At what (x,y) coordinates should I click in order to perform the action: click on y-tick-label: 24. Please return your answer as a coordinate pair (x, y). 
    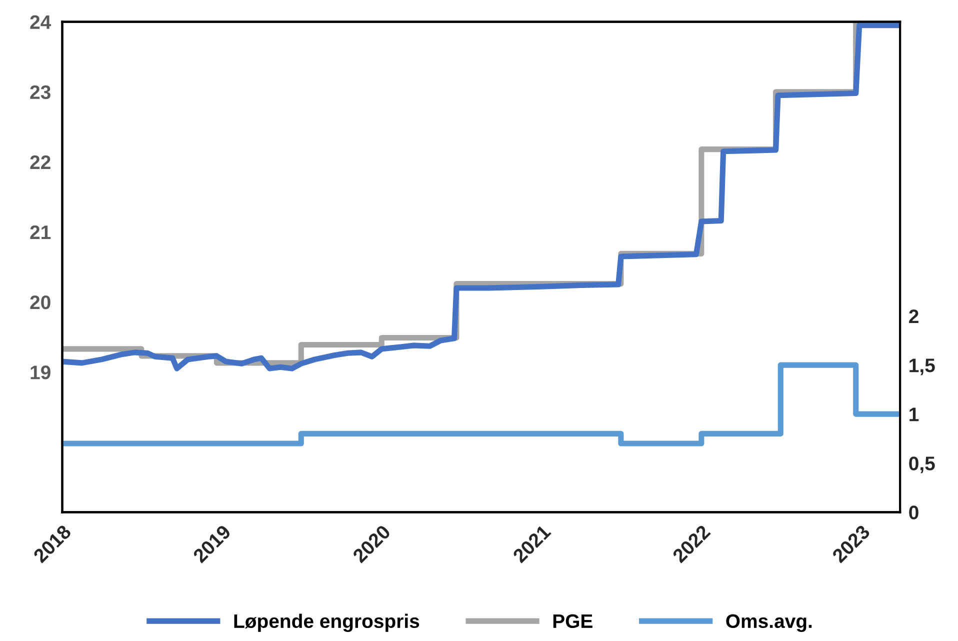
    Looking at the image, I should click on (41, 22).